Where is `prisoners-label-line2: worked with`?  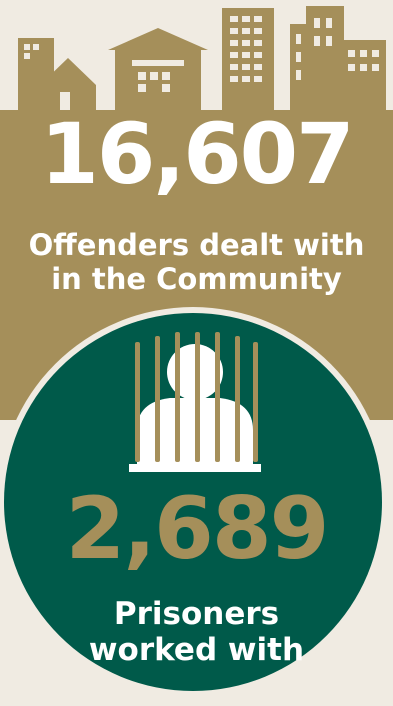
prisoners-label-line2: worked with is located at coordinates (196, 650).